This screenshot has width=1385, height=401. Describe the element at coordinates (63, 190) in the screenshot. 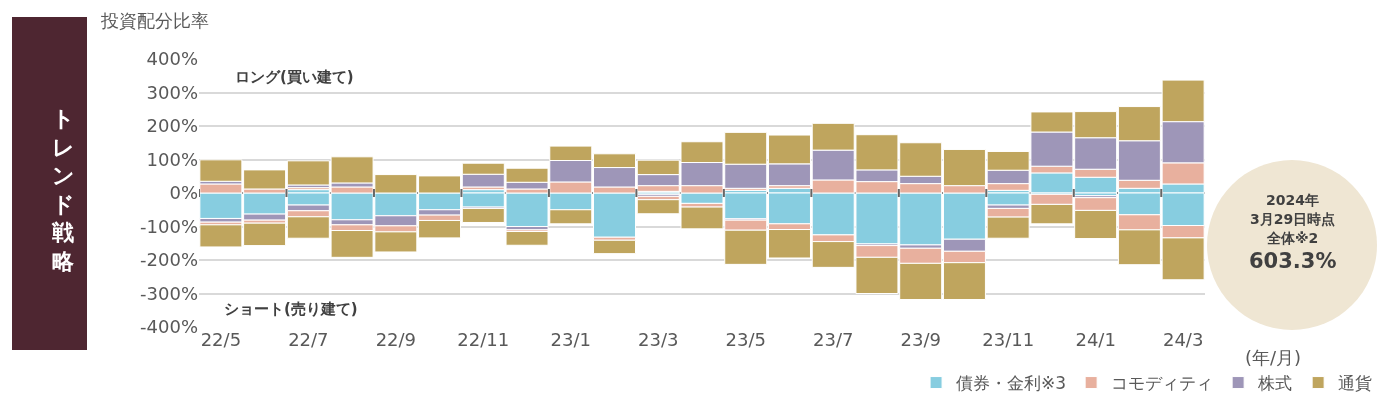

I see `text: トレンド戦略` at that location.